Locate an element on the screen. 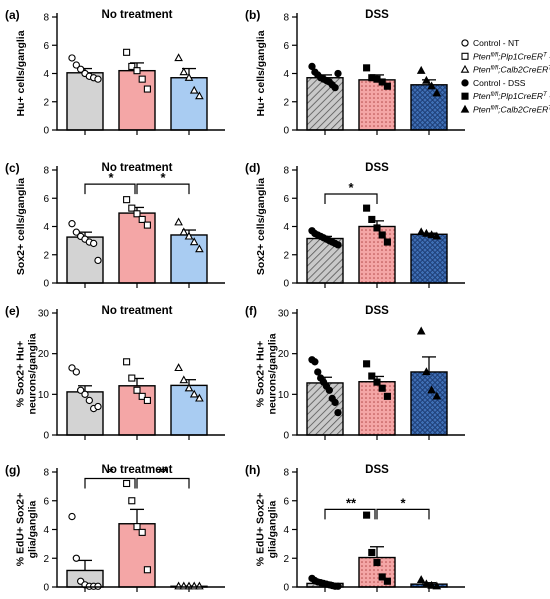 The height and width of the screenshot is (599, 550). legend-entry: Ptenfl/fl;Plp1CreERT - NT is located at coordinates (511, 56).